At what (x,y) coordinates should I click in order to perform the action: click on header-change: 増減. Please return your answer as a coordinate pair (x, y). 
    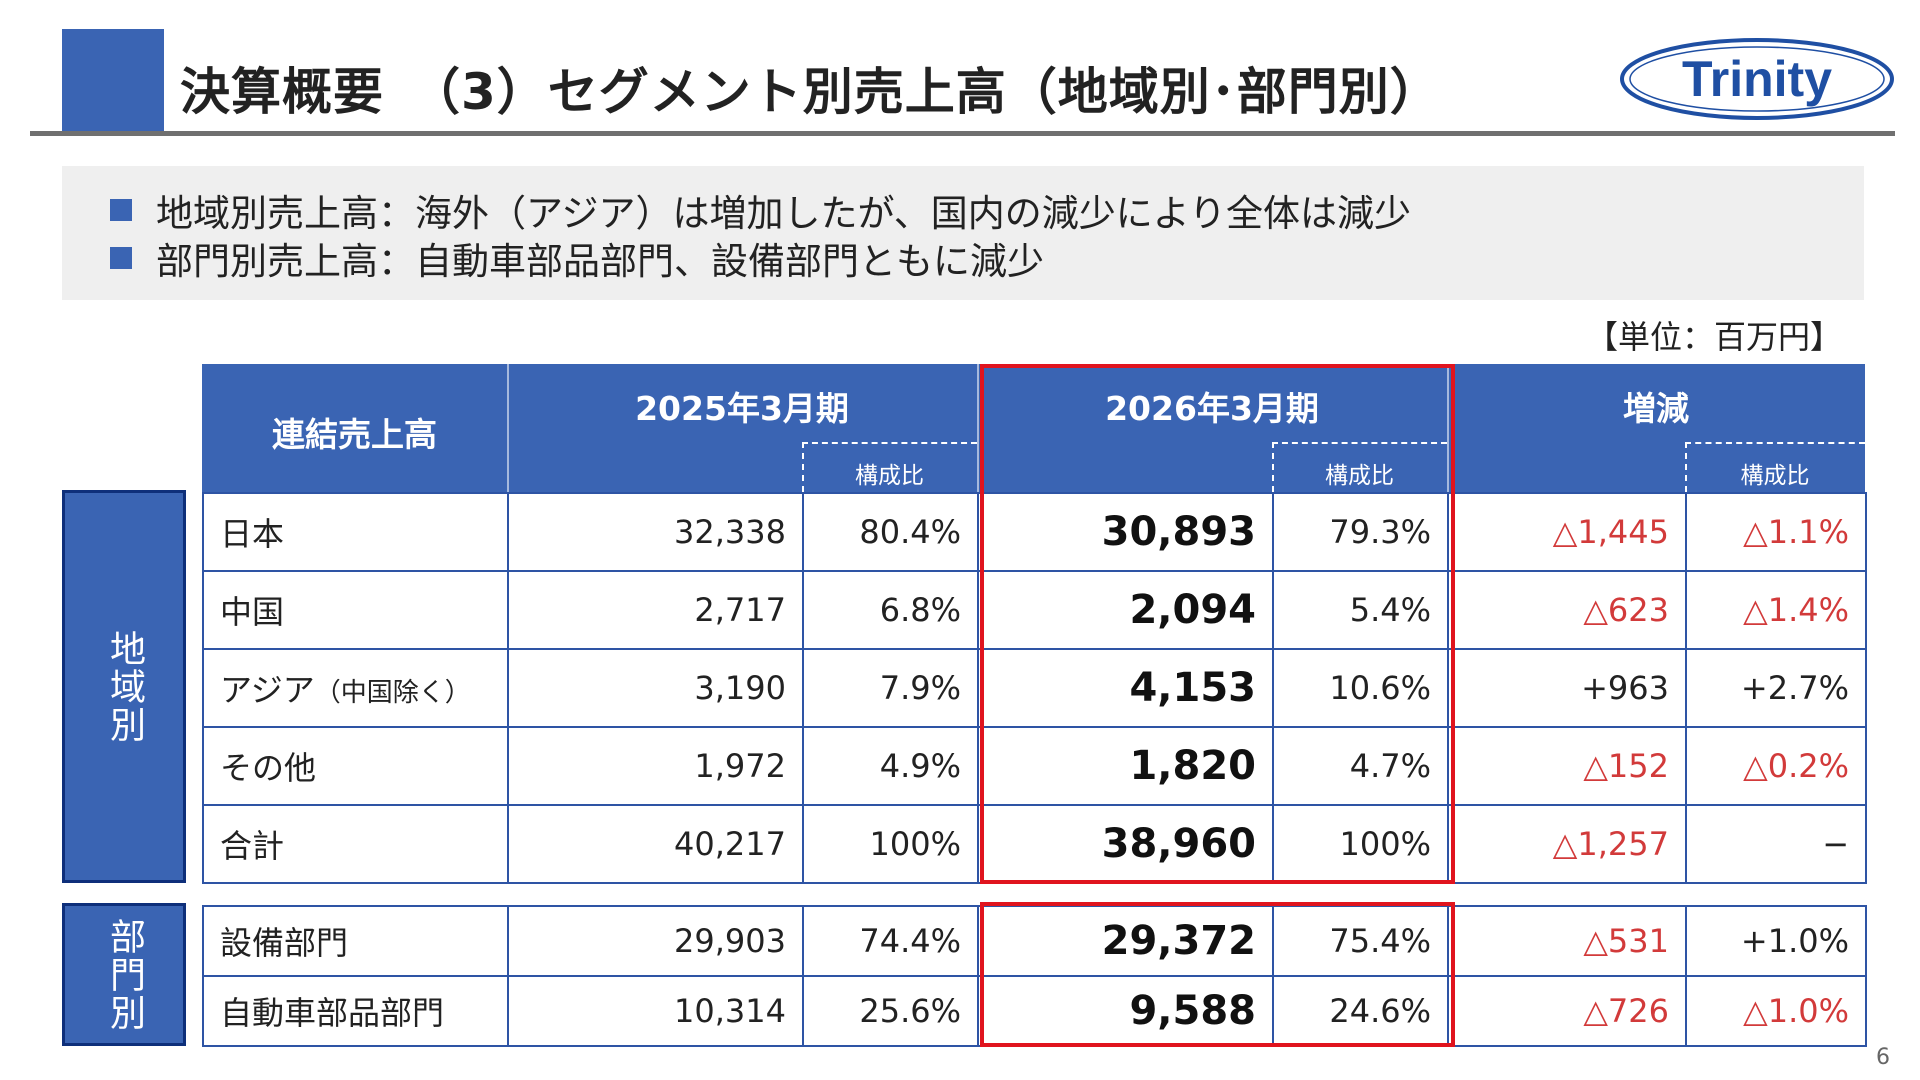
    Looking at the image, I should click on (1656, 408).